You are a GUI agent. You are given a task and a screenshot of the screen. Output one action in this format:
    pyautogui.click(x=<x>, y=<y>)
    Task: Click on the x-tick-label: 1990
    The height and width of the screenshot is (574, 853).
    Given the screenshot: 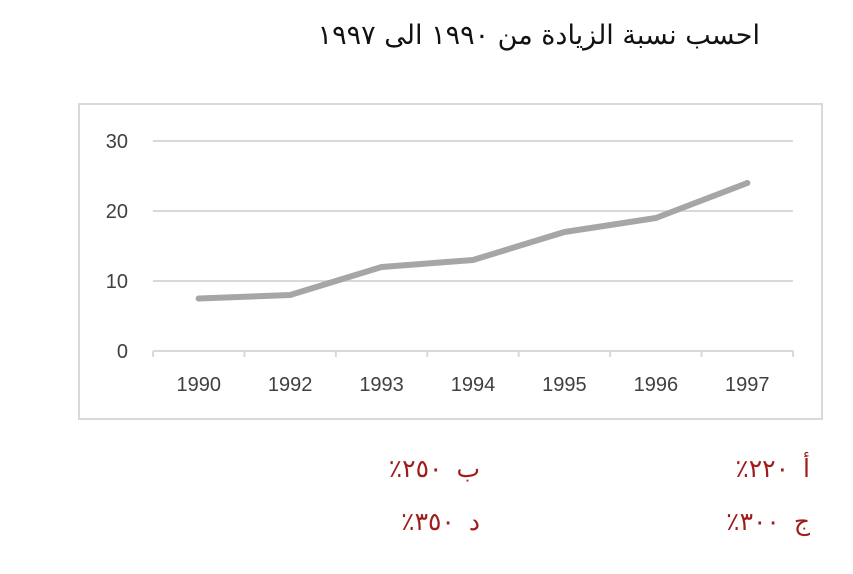 What is the action you would take?
    pyautogui.click(x=198, y=385)
    